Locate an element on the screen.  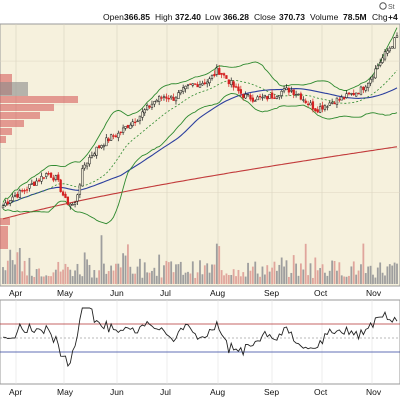
chg-value: +4 is located at coordinates (393, 17).